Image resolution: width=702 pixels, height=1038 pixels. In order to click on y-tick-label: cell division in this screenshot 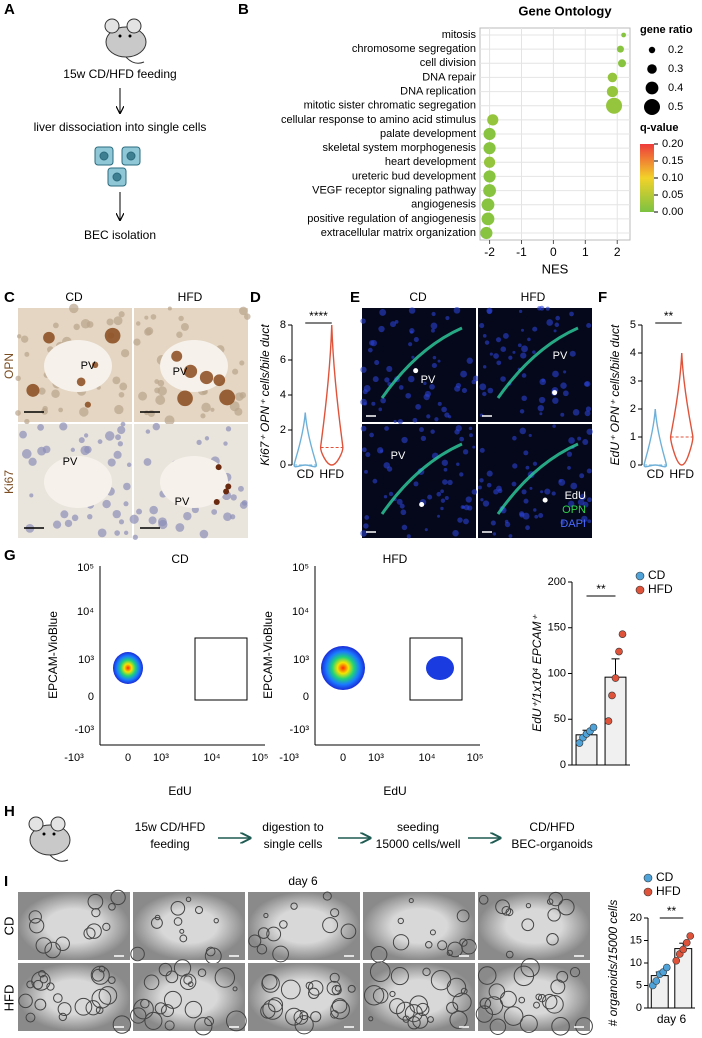, I will do `click(448, 63)`.